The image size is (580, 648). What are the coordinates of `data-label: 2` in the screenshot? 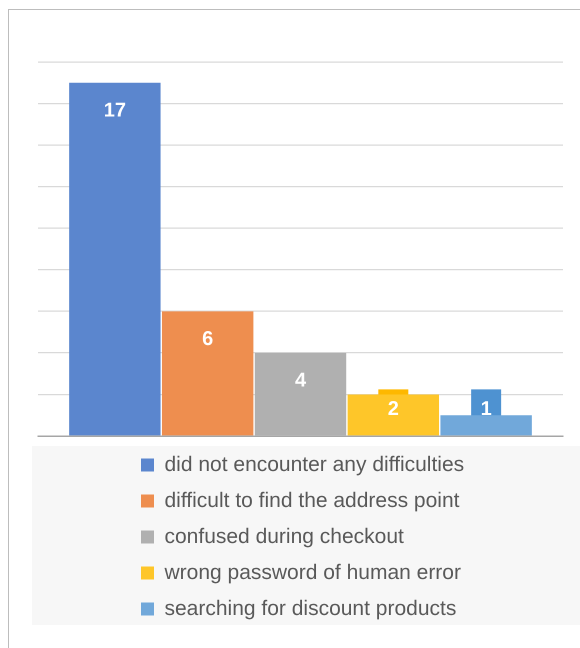 It's located at (393, 409).